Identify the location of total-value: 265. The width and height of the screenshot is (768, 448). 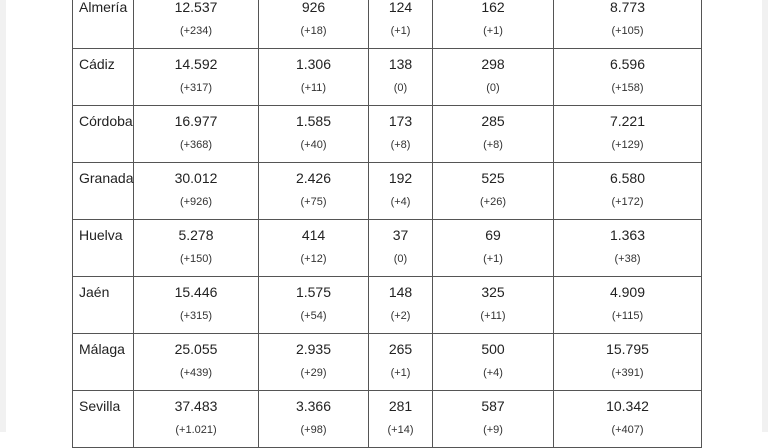
(400, 349).